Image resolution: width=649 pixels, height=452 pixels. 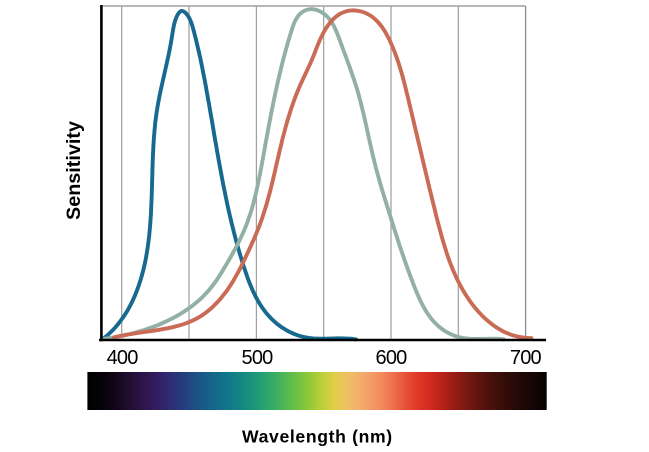 I want to click on svg-text: 600, so click(x=392, y=358).